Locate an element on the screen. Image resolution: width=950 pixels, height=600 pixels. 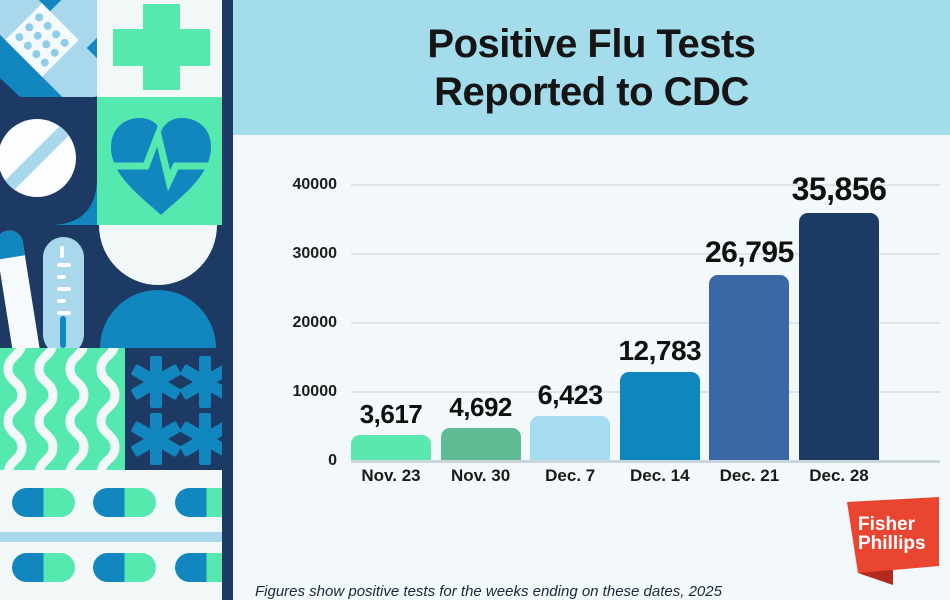
sidebar-divider is located at coordinates (227, 300).